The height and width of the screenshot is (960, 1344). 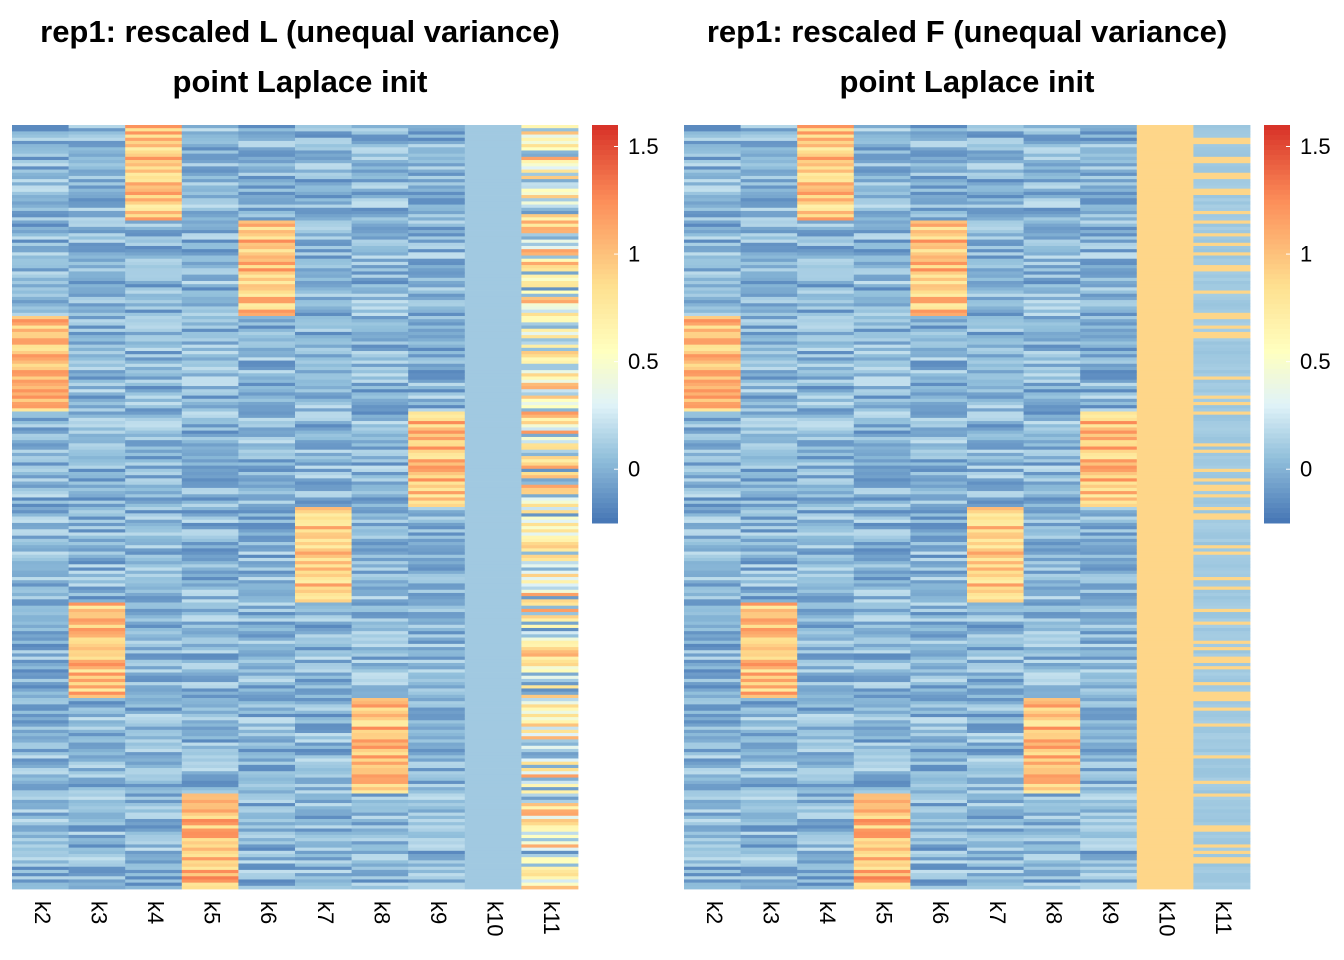 I want to click on column-label-k7: k7, so click(x=997, y=912).